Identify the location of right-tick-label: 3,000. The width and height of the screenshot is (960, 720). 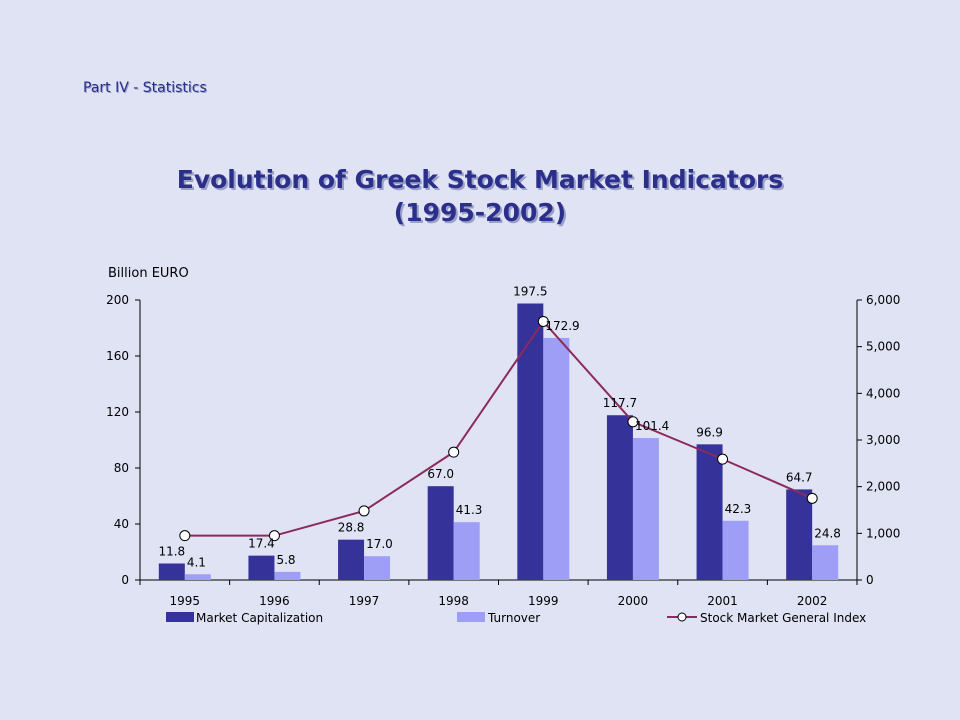
(883, 440).